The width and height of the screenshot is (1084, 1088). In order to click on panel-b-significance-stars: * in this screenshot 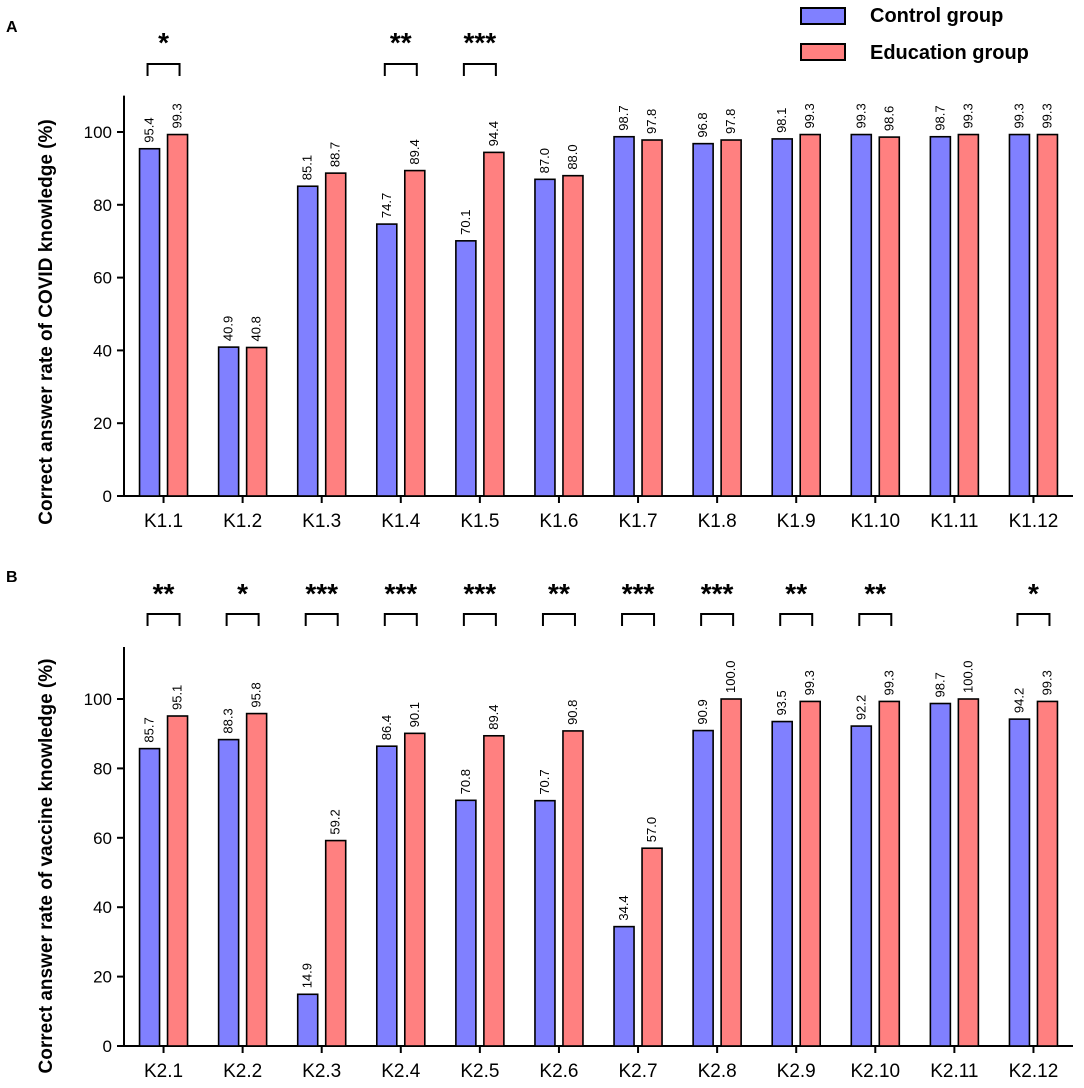, I will do `click(242, 593)`.